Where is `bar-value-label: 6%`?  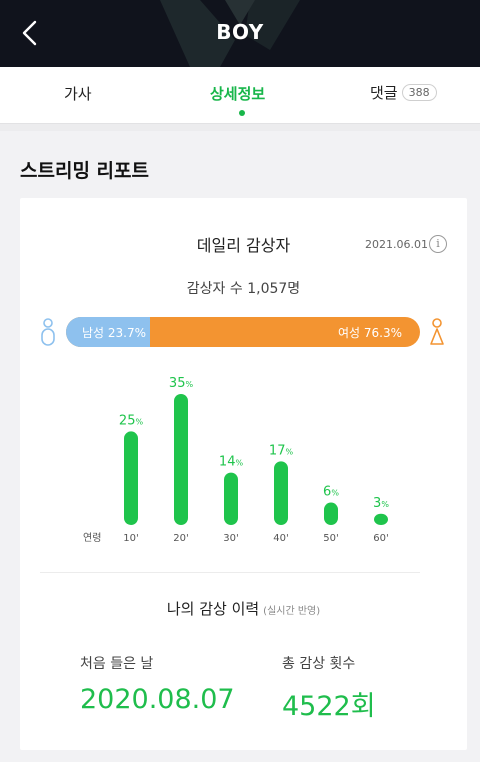
bar-value-label: 6% is located at coordinates (331, 492).